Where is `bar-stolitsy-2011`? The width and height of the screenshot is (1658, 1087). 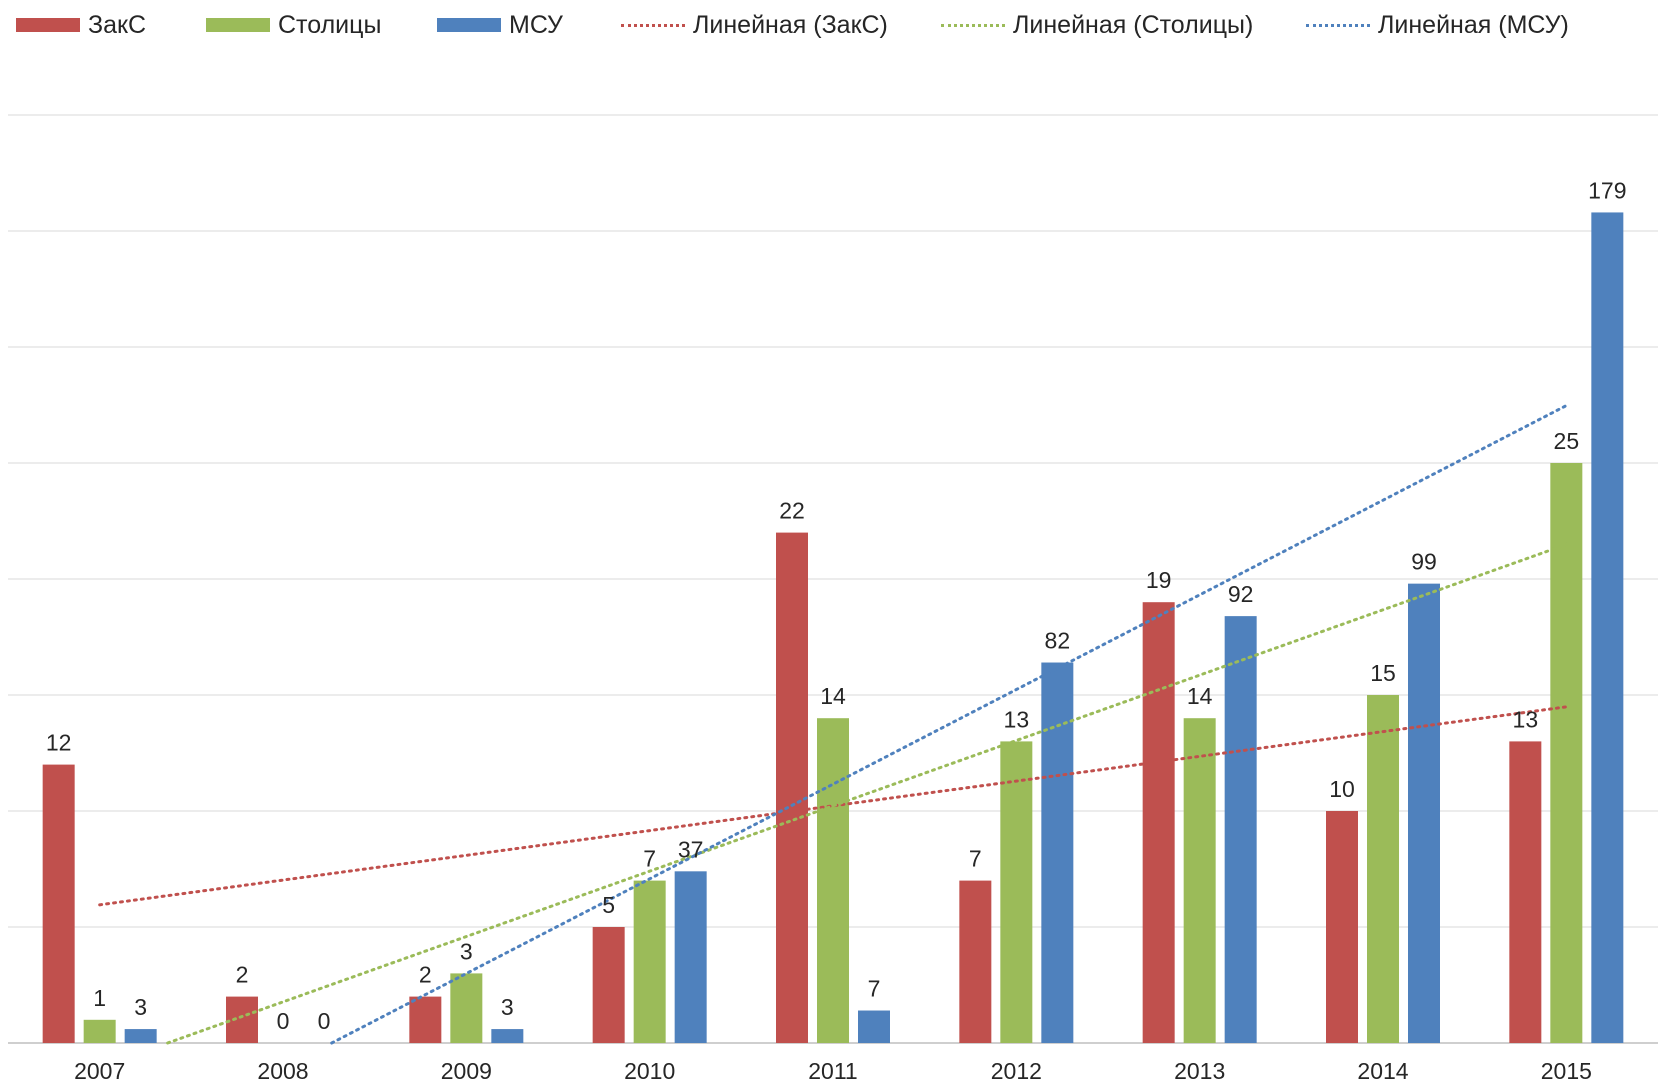
bar-stolitsy-2011 is located at coordinates (833, 880).